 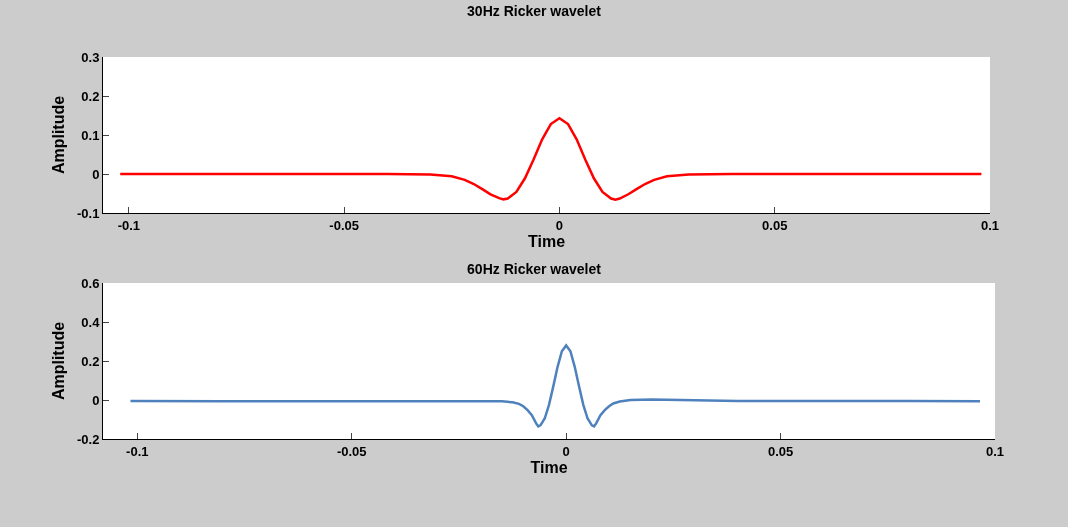 What do you see at coordinates (90, 57) in the screenshot?
I see `y-tick-label: 0.3` at bounding box center [90, 57].